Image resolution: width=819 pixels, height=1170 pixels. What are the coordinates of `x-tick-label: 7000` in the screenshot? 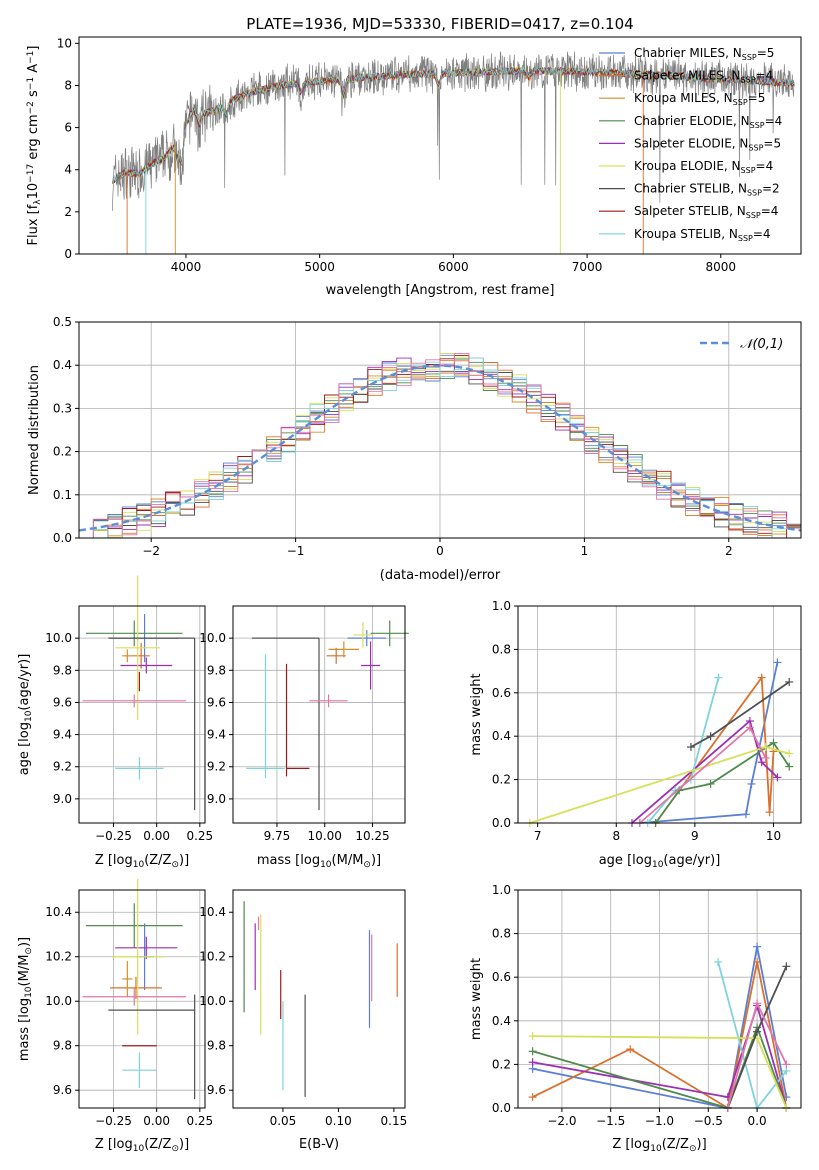 It's located at (587, 267).